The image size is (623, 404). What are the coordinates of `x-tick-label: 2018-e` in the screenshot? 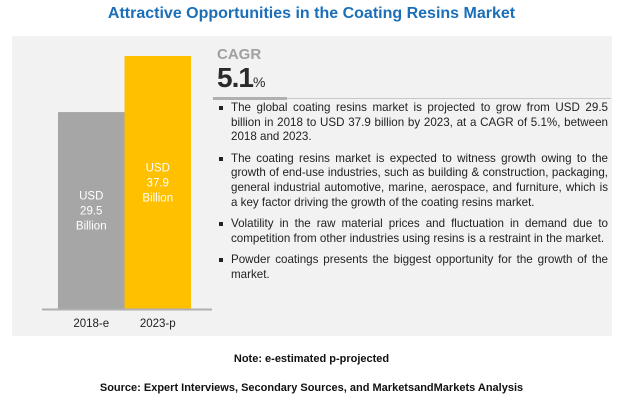 It's located at (91, 324).